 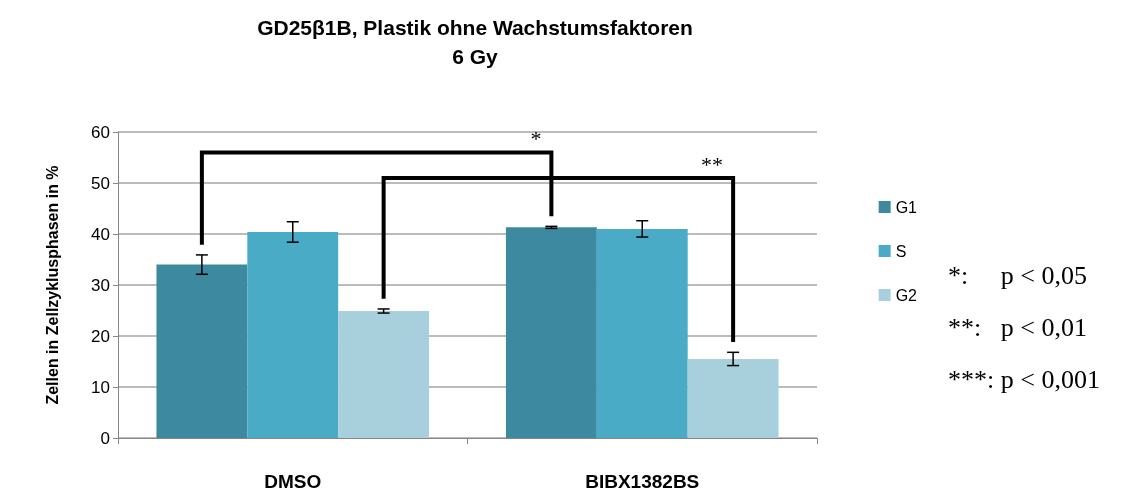 I want to click on annotation: **, so click(x=712, y=164).